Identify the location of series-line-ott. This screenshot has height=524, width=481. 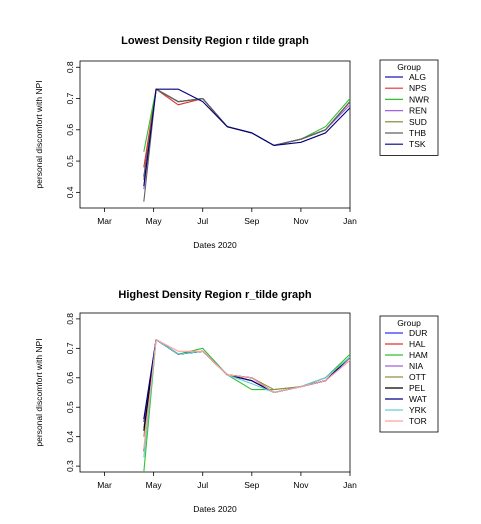
(247, 387).